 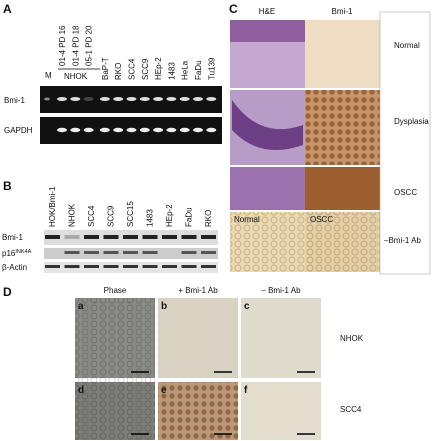 What do you see at coordinates (281, 411) in the screenshot?
I see `neg-scc4` at bounding box center [281, 411].